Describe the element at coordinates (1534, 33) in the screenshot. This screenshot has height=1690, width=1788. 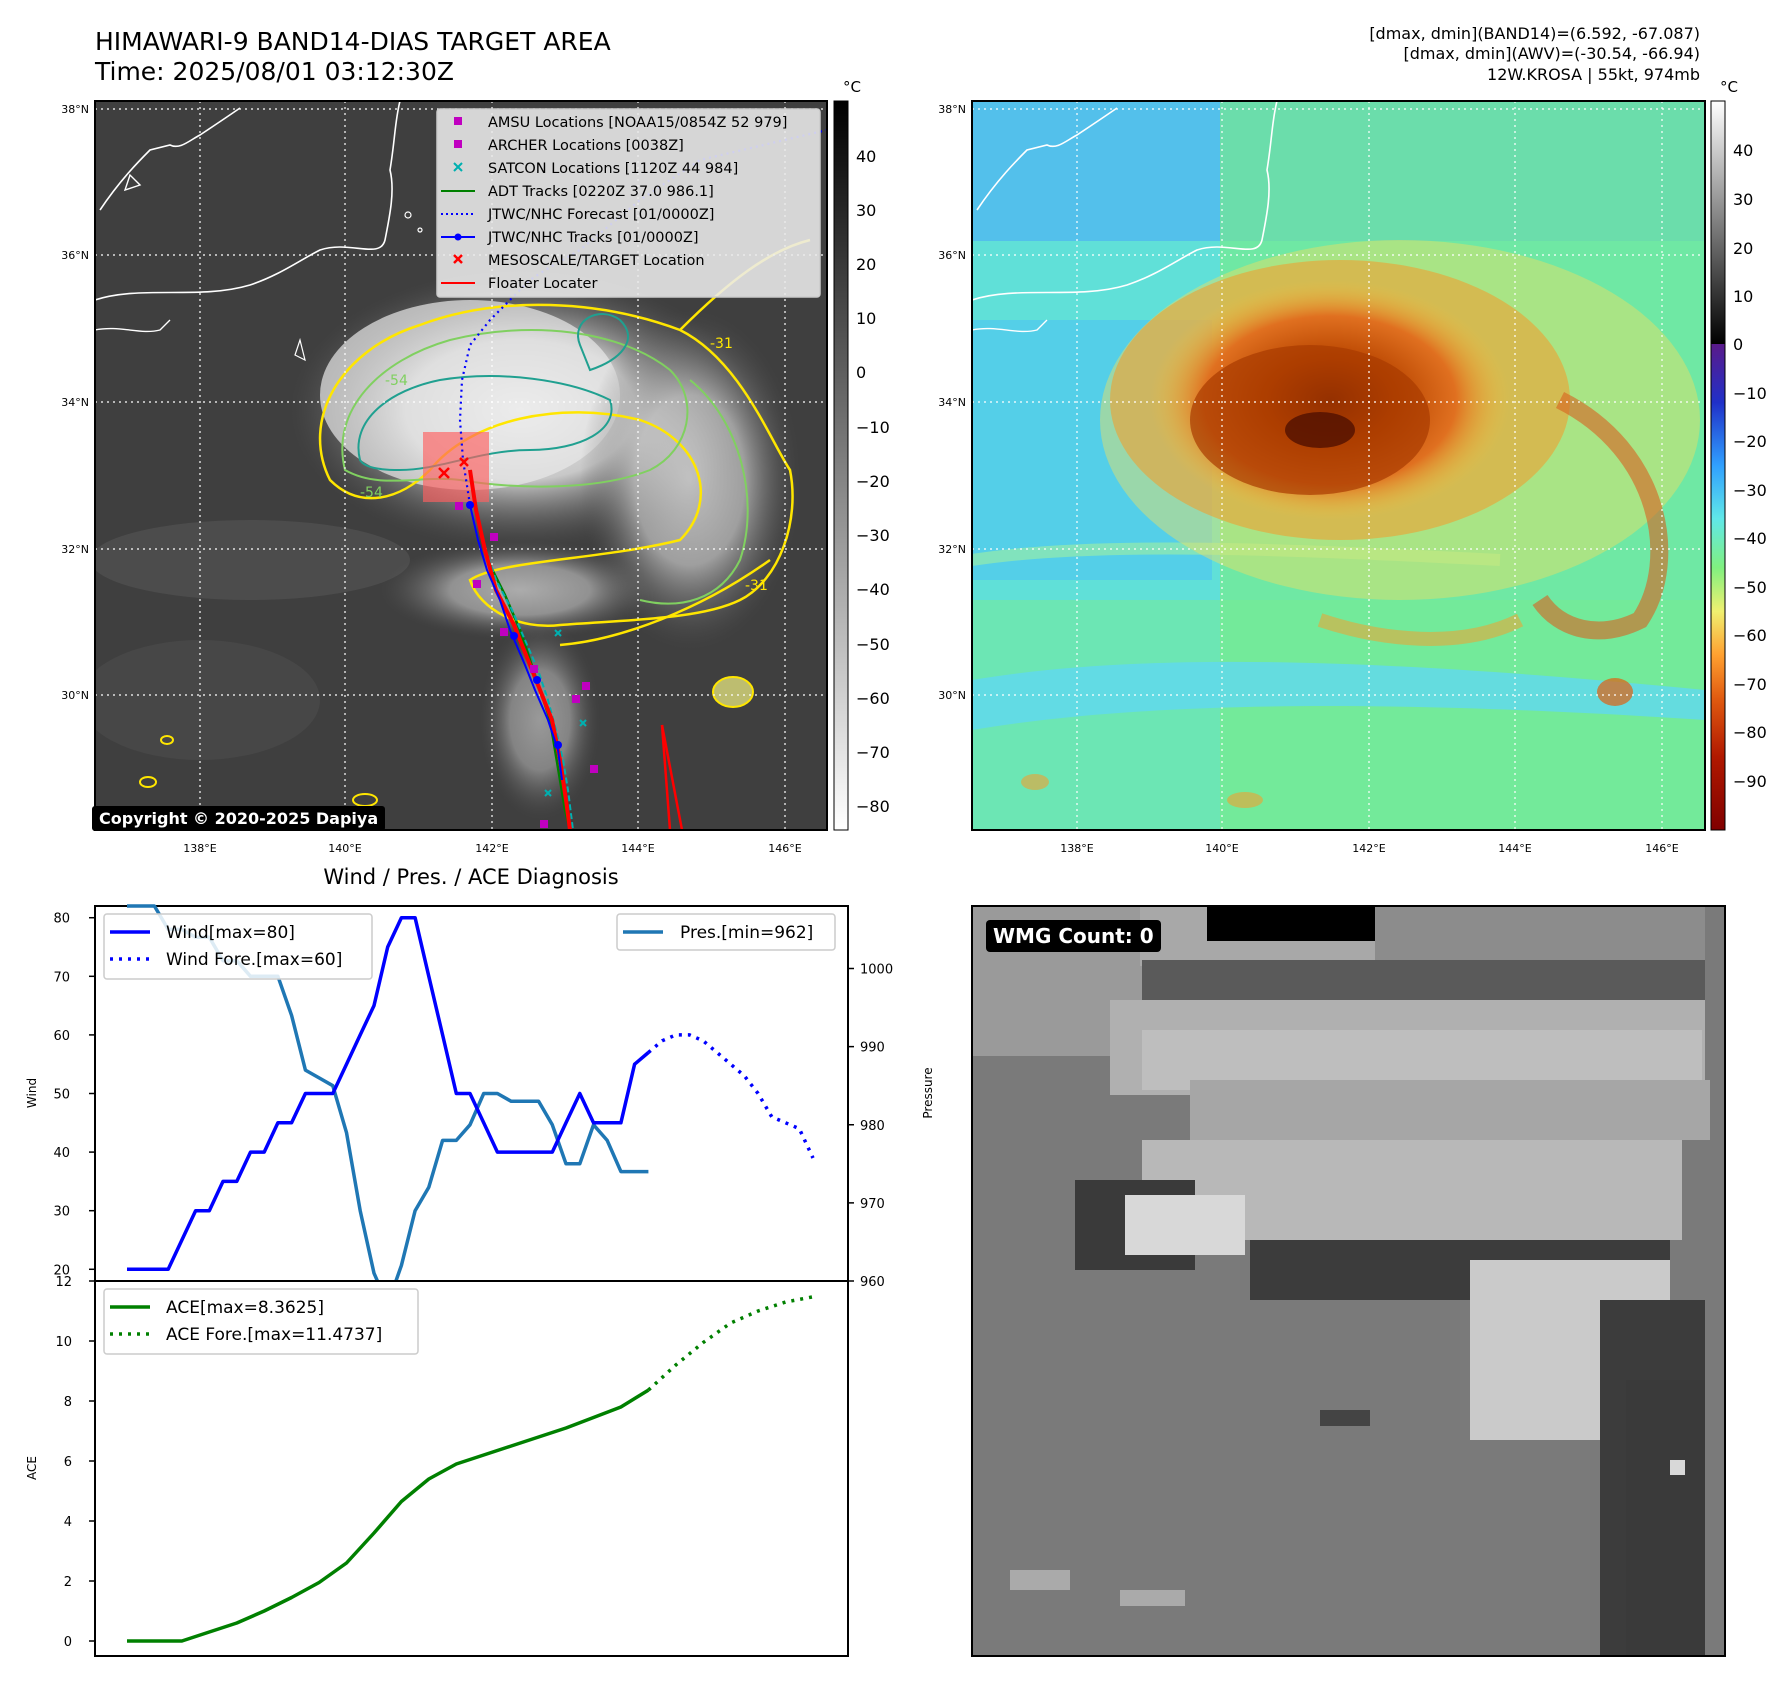
I see `info-band14: [dmax, dmin](BAND14)=(6.592, -67.087)` at that location.